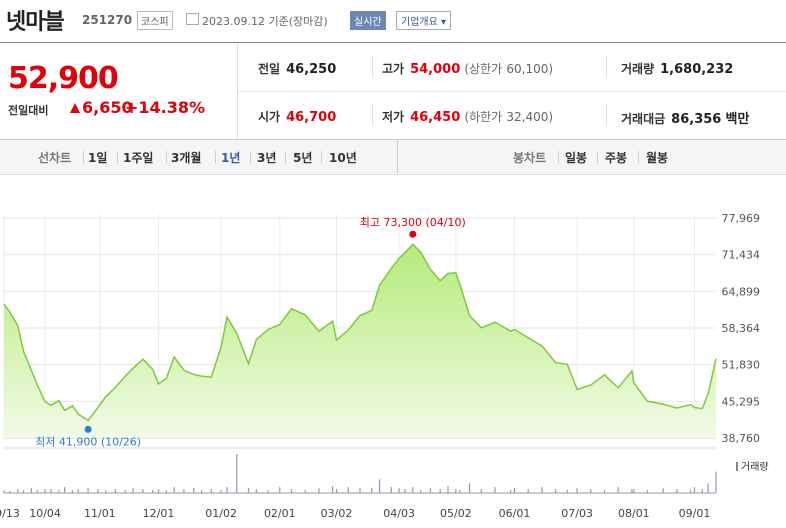 Image resolution: width=786 pixels, height=528 pixels. I want to click on x-tick-label: 09/13, so click(10, 513).